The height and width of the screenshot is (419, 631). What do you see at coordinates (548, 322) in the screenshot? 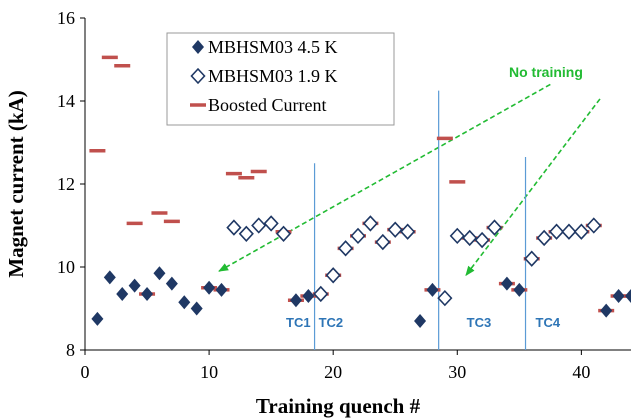
I see `campaign-label: TC4` at bounding box center [548, 322].